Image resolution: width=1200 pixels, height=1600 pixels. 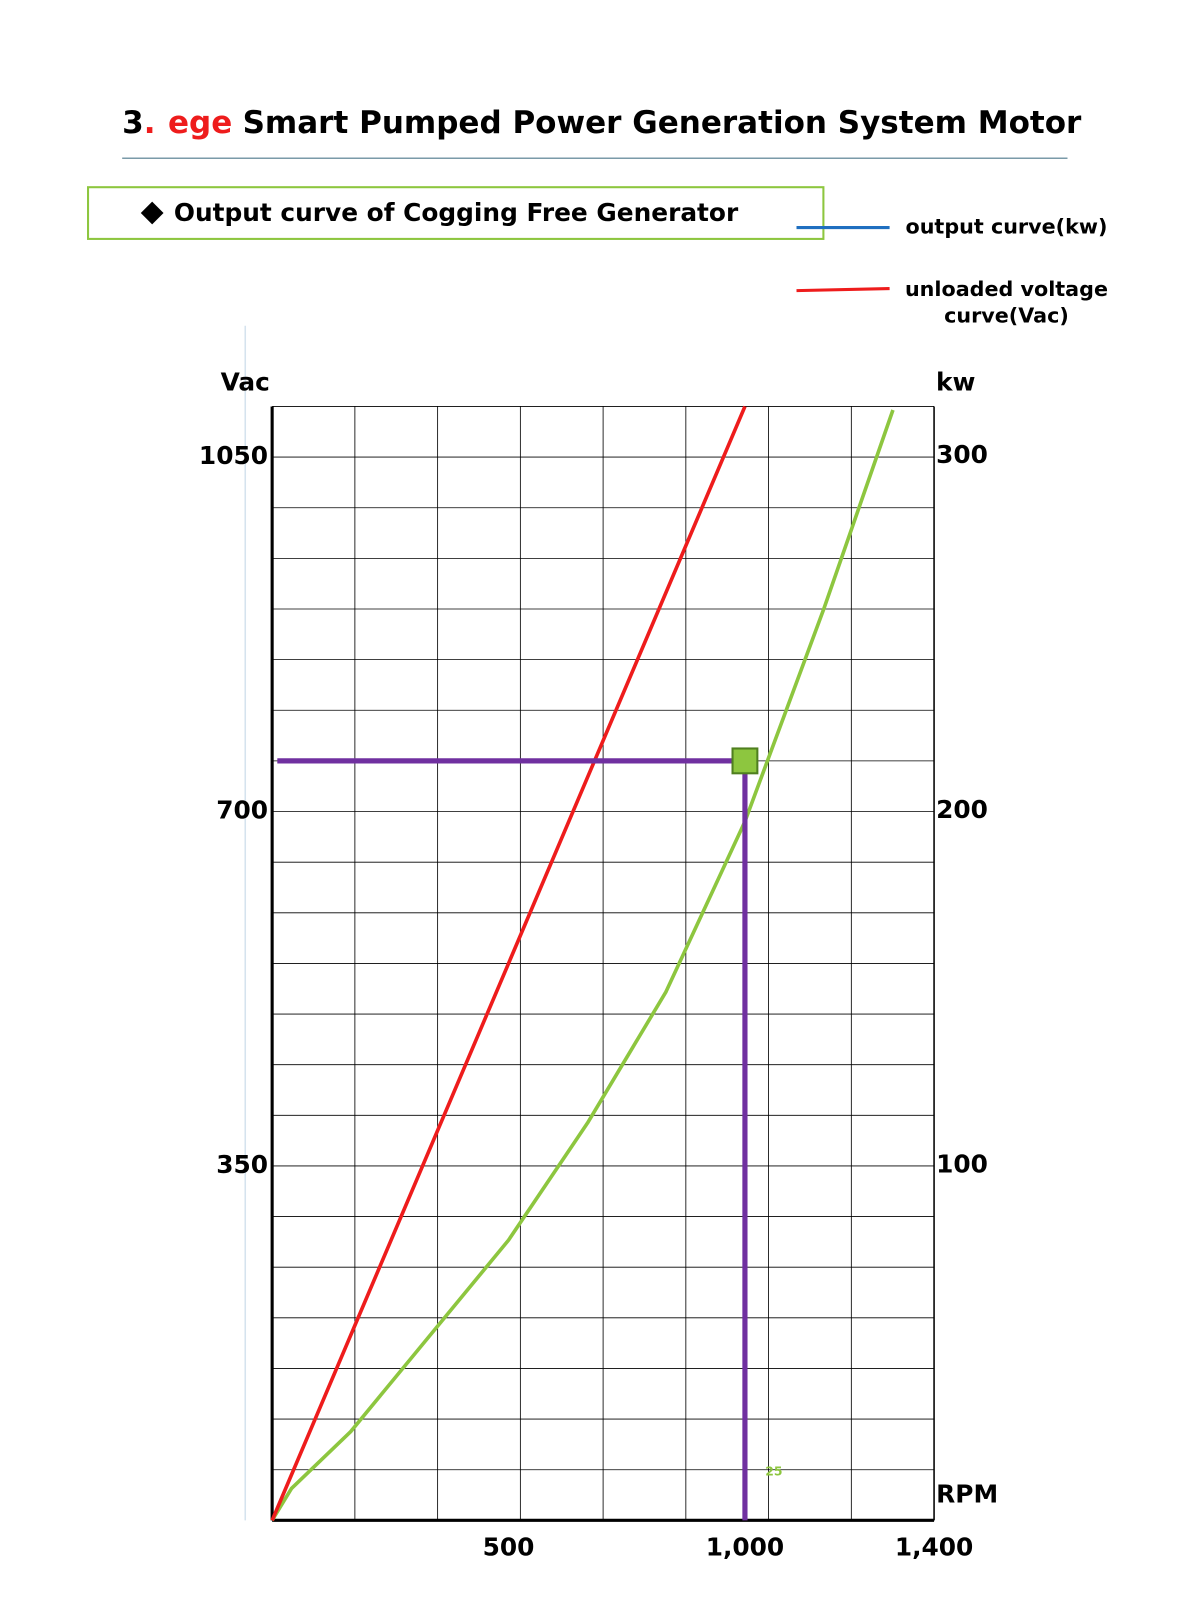 What do you see at coordinates (200, 123) in the screenshot?
I see `title-brand: ege` at bounding box center [200, 123].